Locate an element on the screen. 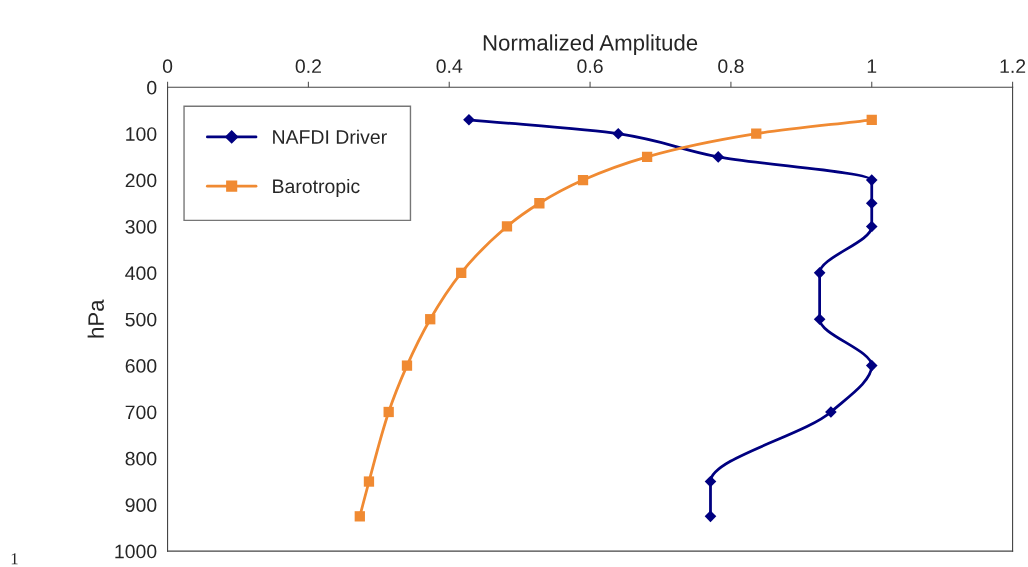 The width and height of the screenshot is (1028, 567). y-tick-label: 400 is located at coordinates (141, 273).